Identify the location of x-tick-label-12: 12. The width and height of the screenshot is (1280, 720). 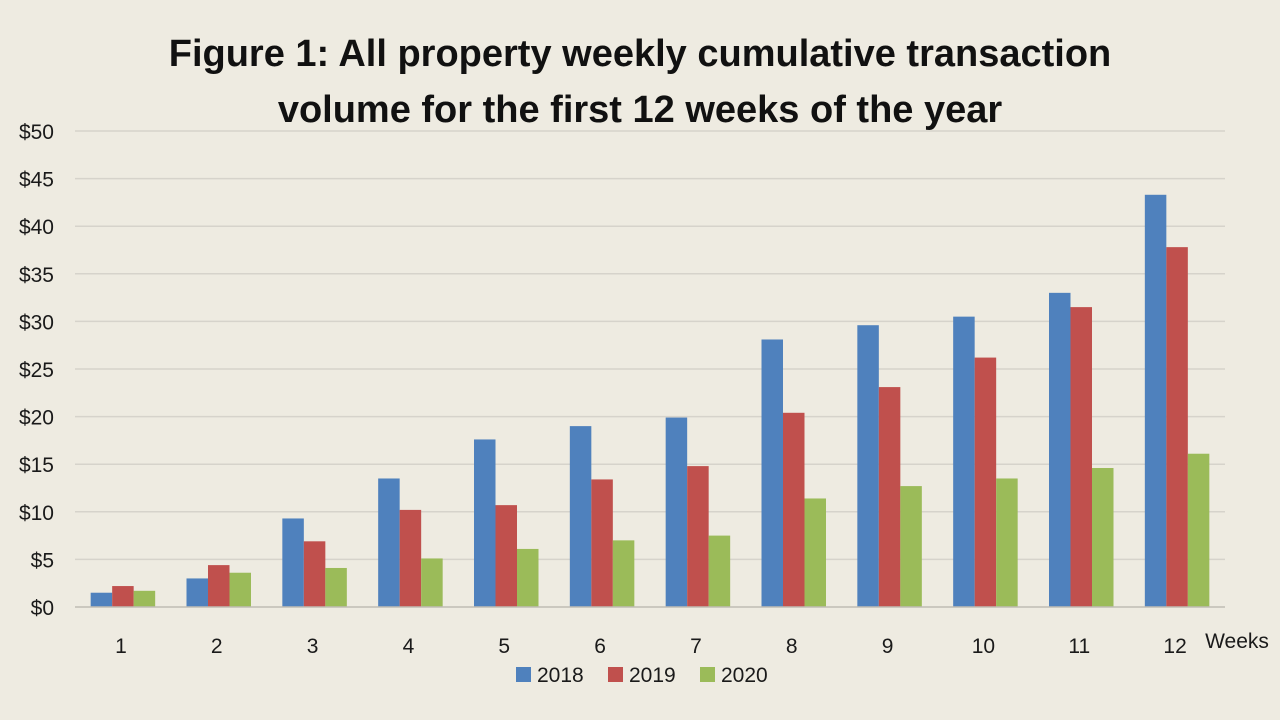
(1174, 646).